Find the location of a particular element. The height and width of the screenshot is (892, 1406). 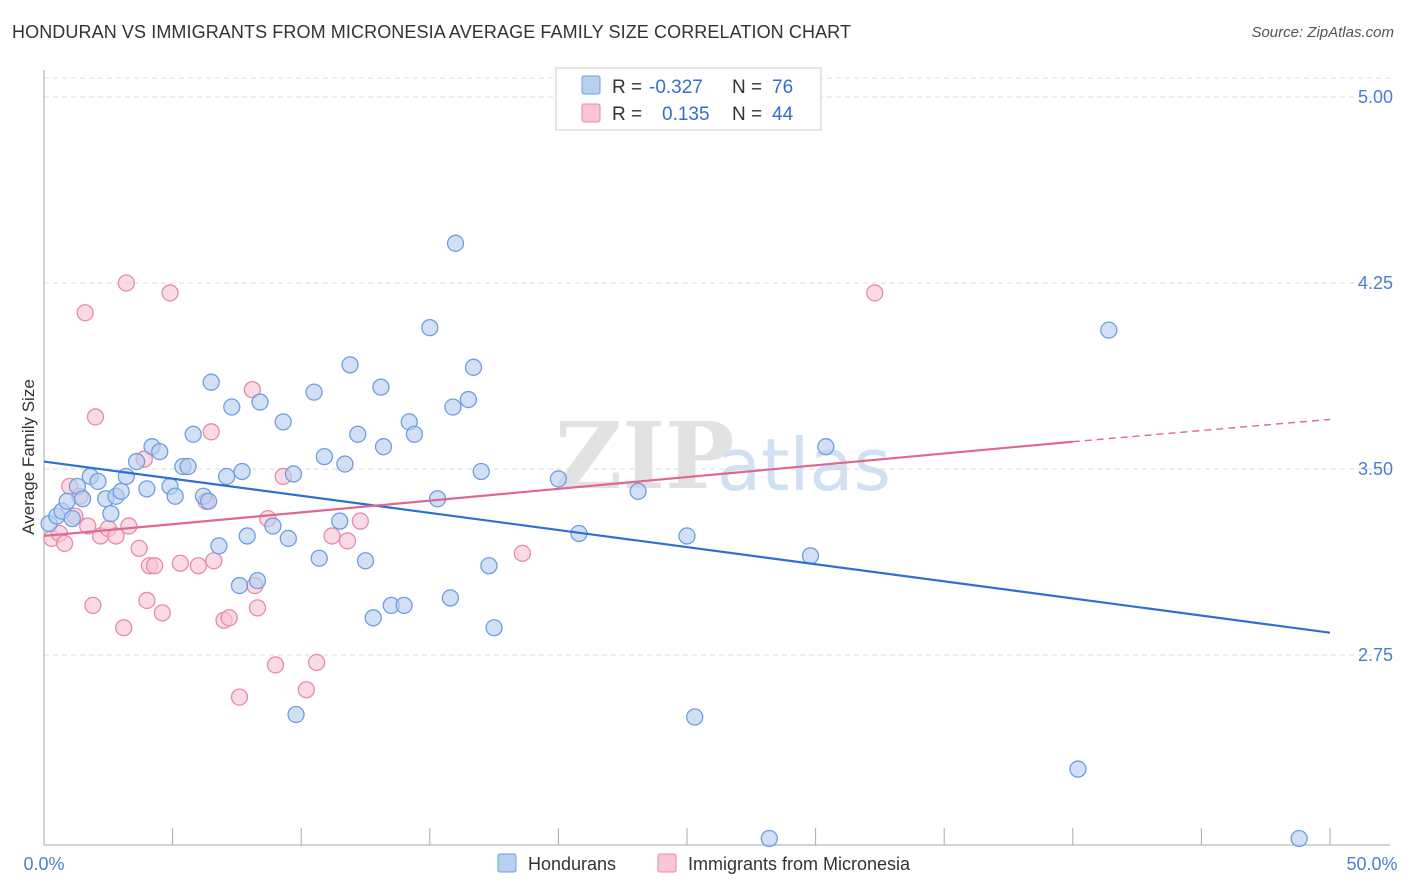

legend-n-value-hondurans: 76 is located at coordinates (782, 87).